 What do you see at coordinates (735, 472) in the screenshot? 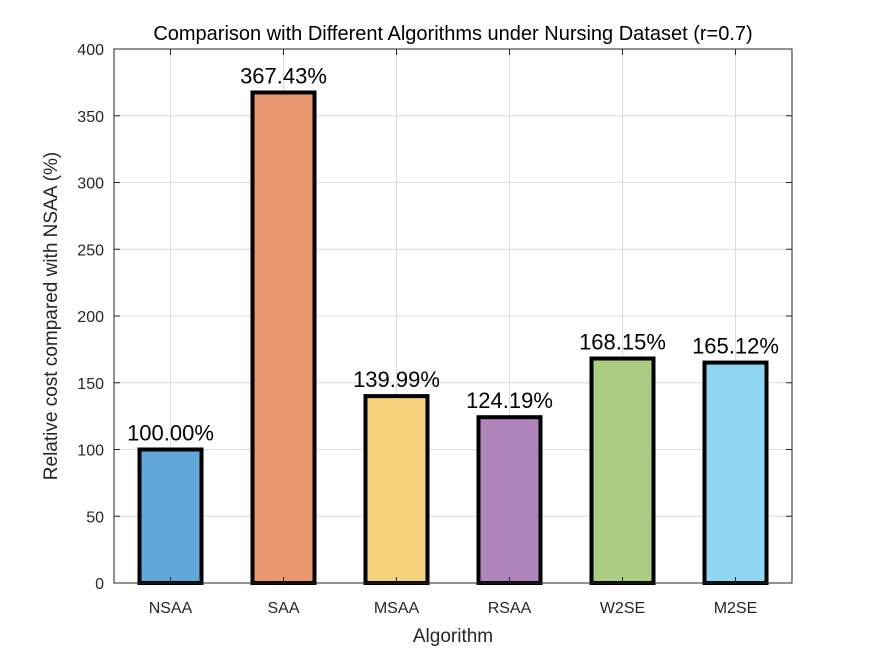
I see `bar-m2se` at bounding box center [735, 472].